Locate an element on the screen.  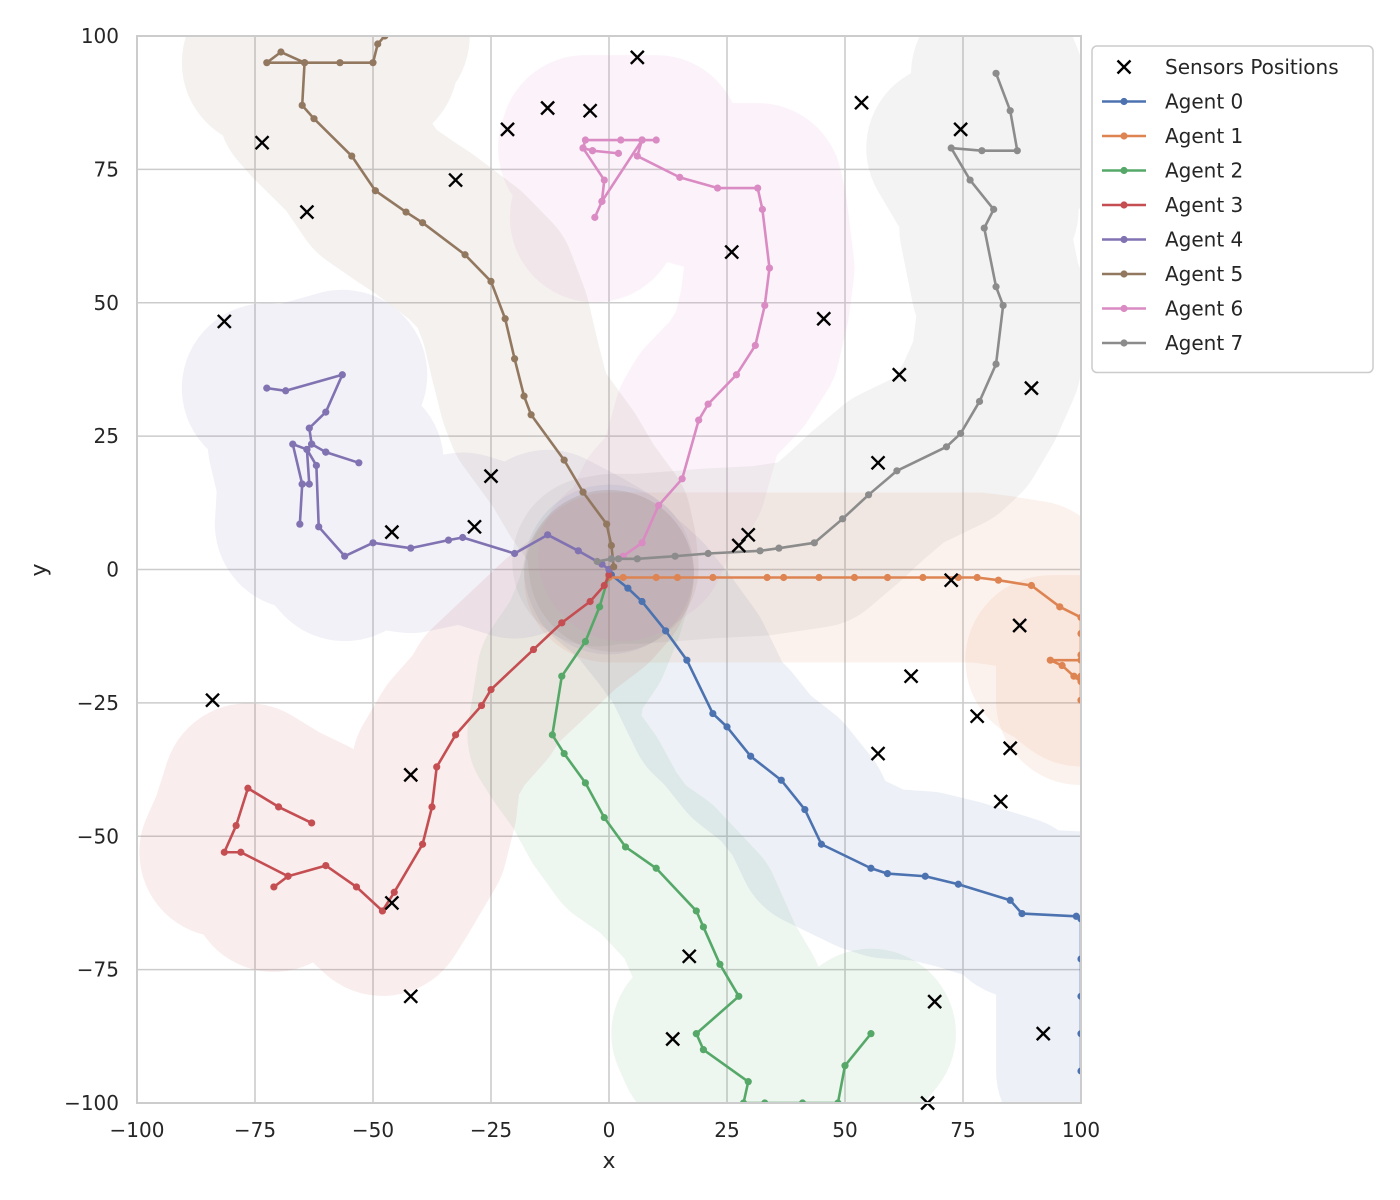
legend-label: Agent 7 is located at coordinates (1204, 343).